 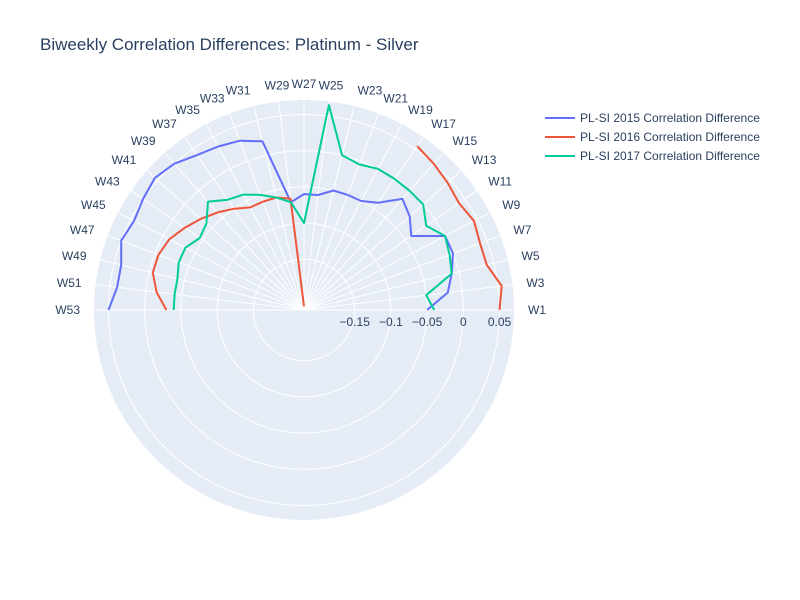 What do you see at coordinates (535, 283) in the screenshot?
I see `angular-tick-label: W3` at bounding box center [535, 283].